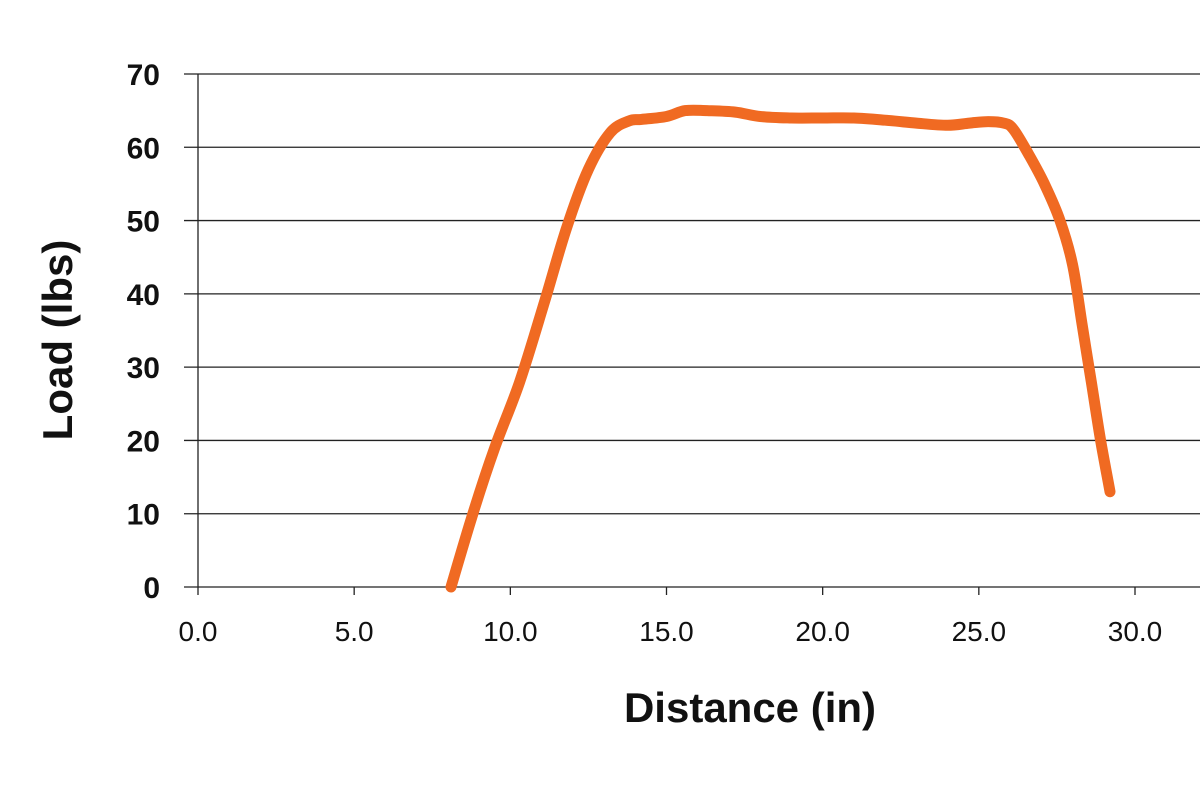 Image resolution: width=1200 pixels, height=800 pixels. Describe the element at coordinates (354, 631) in the screenshot. I see `x-tick-label: 5.0` at that location.